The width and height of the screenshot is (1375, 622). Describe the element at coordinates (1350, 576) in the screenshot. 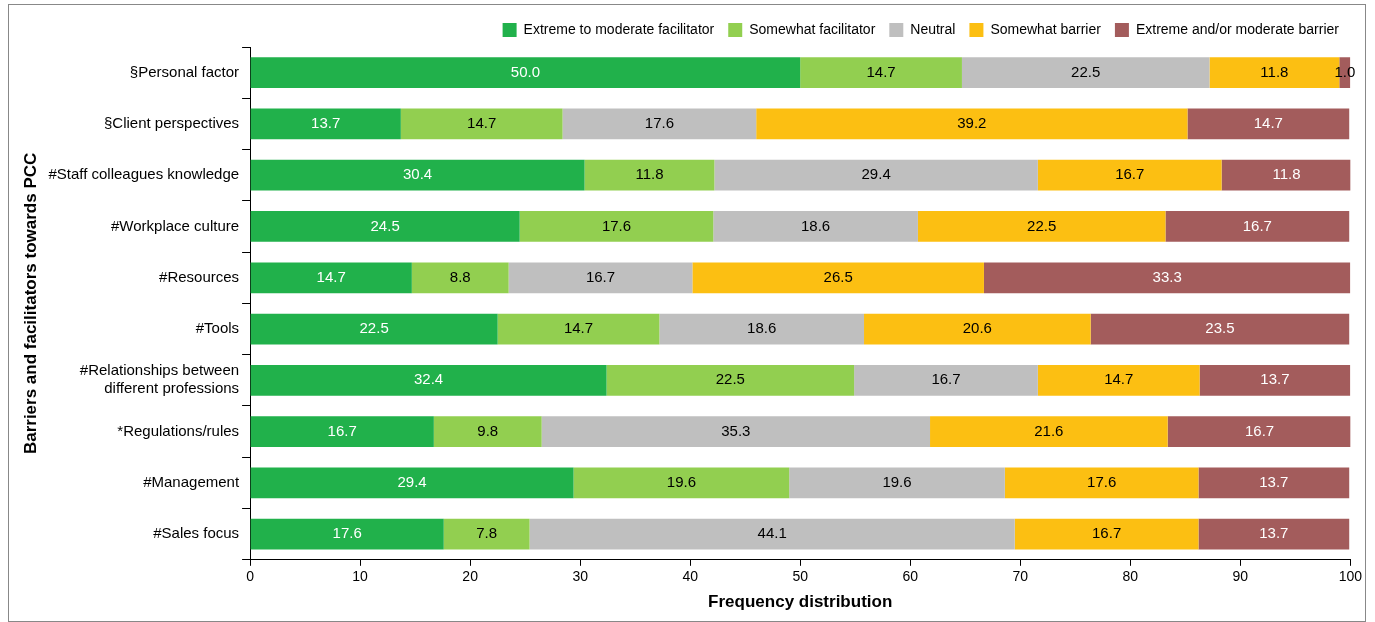

I see `x-tick-label: 100` at that location.